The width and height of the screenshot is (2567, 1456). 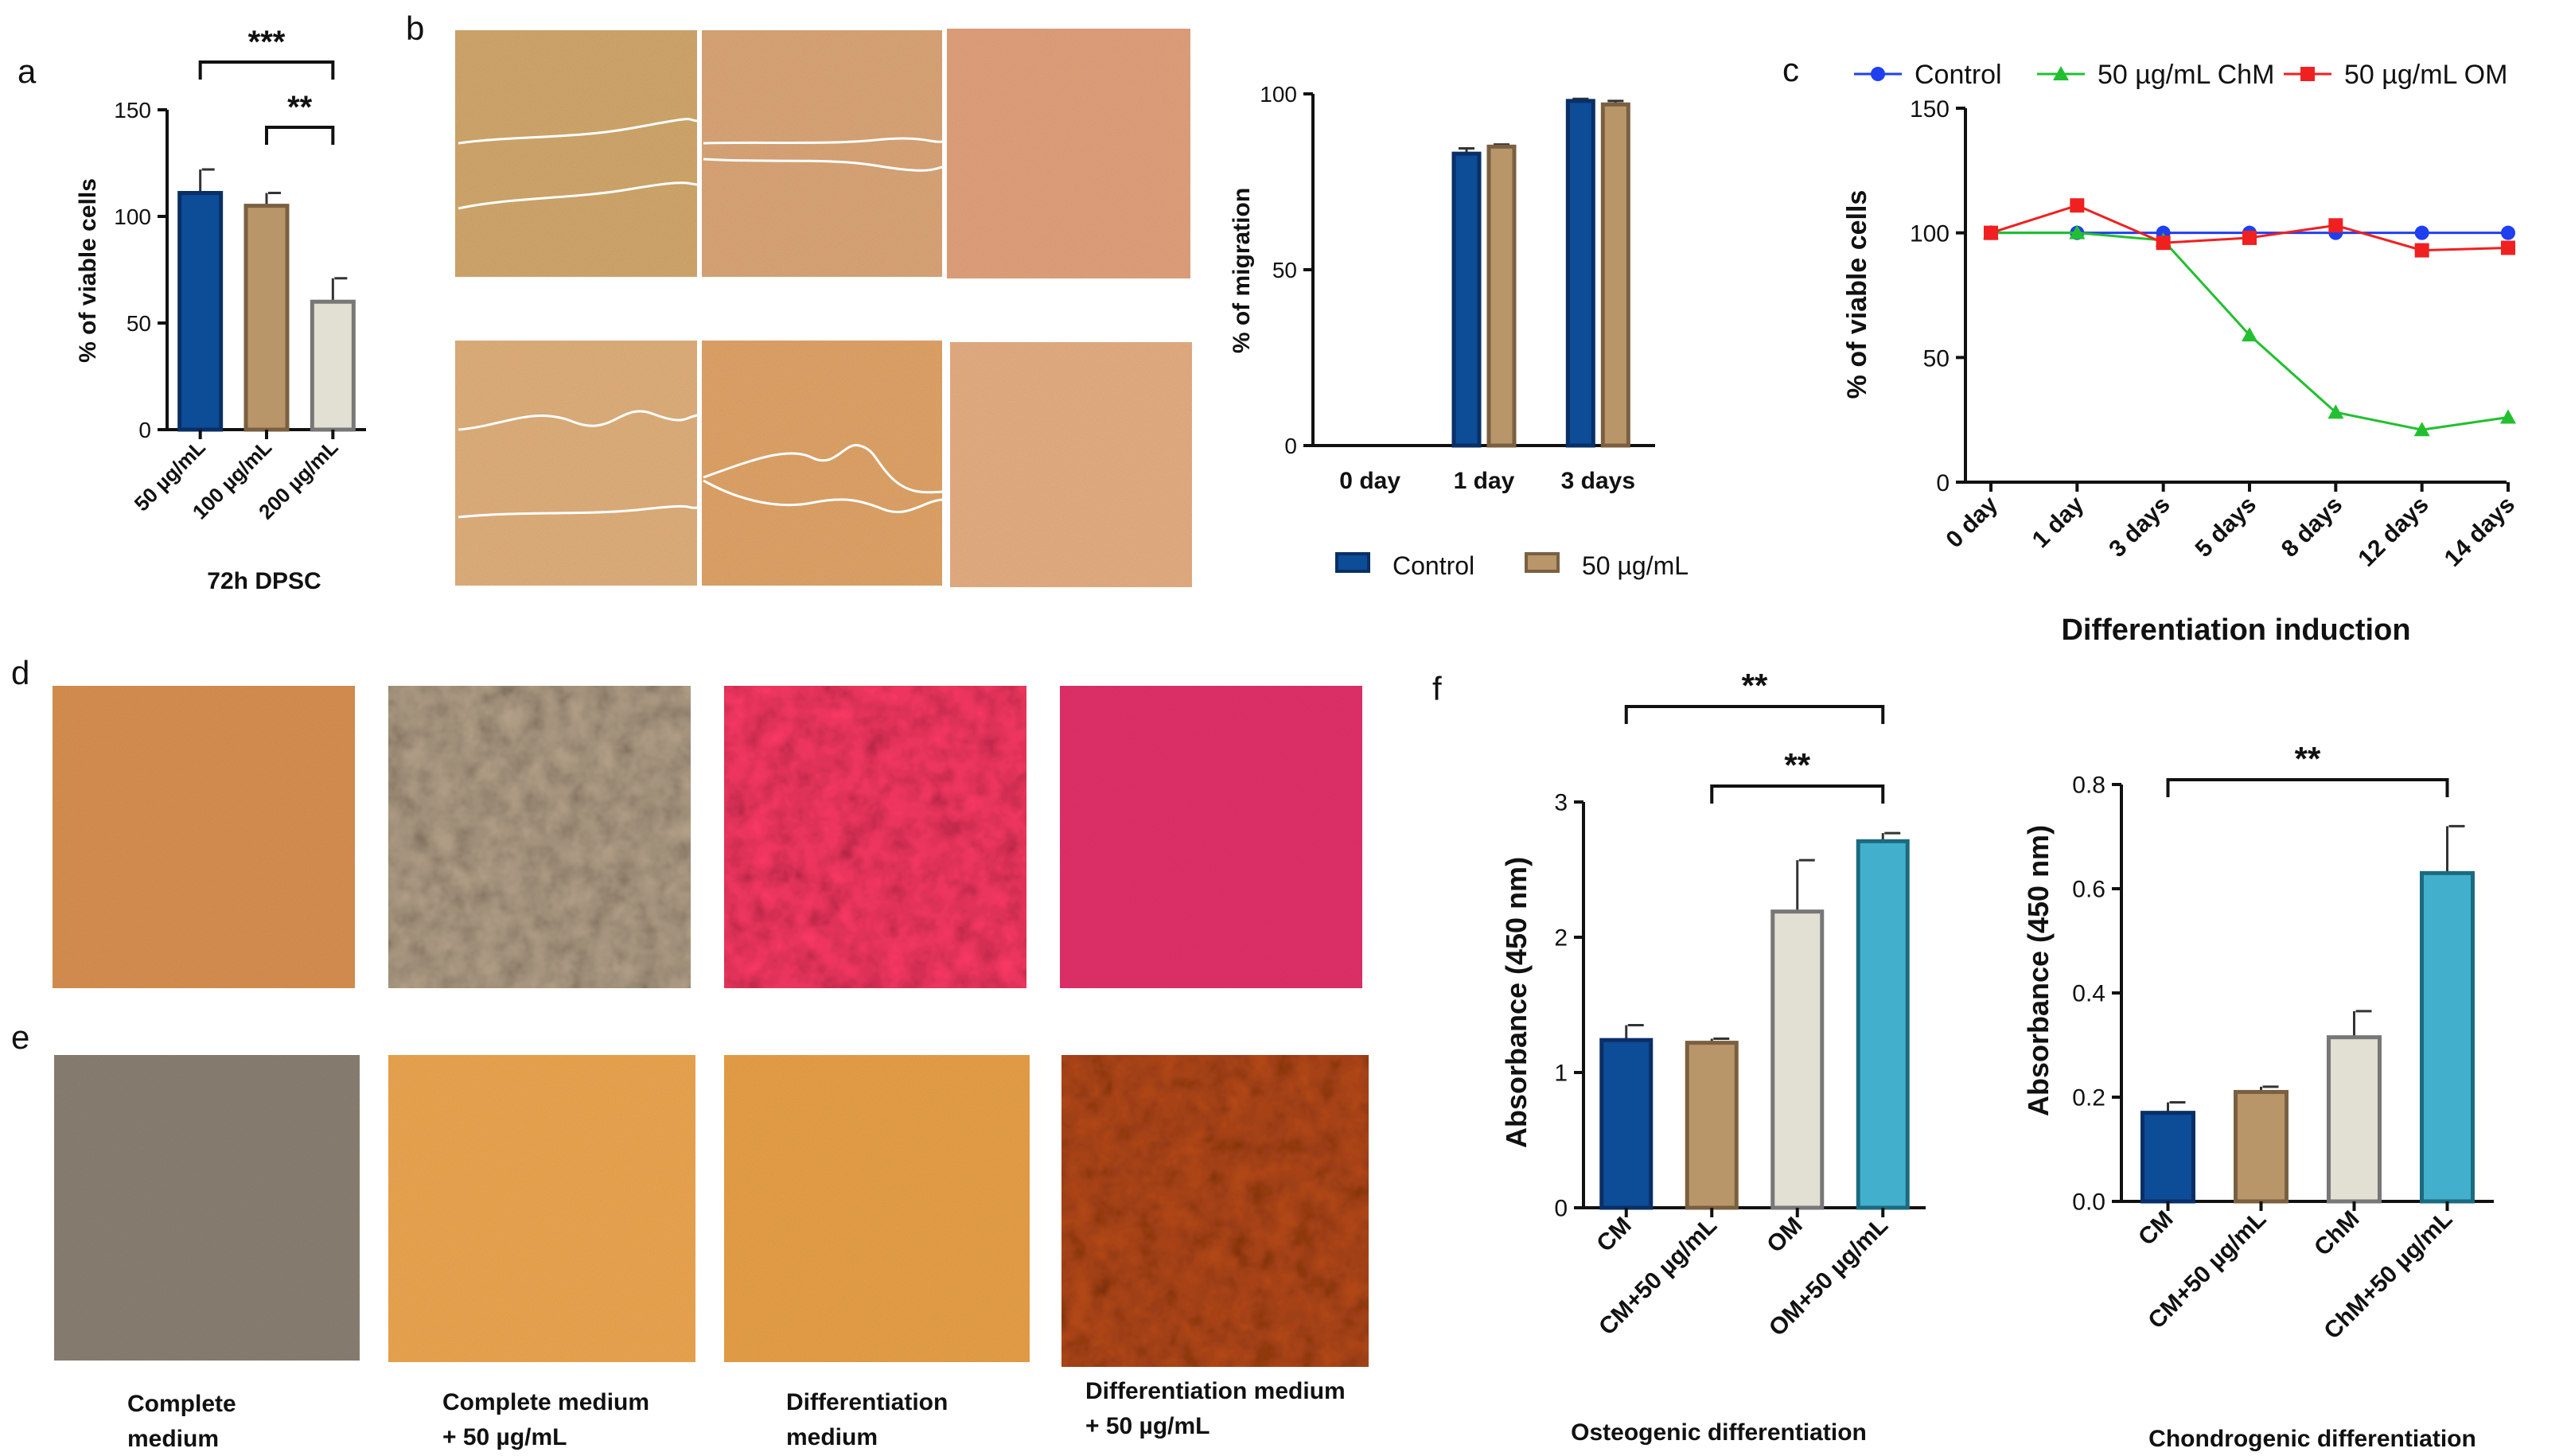 I want to click on panel-b-images, so click(x=823, y=308).